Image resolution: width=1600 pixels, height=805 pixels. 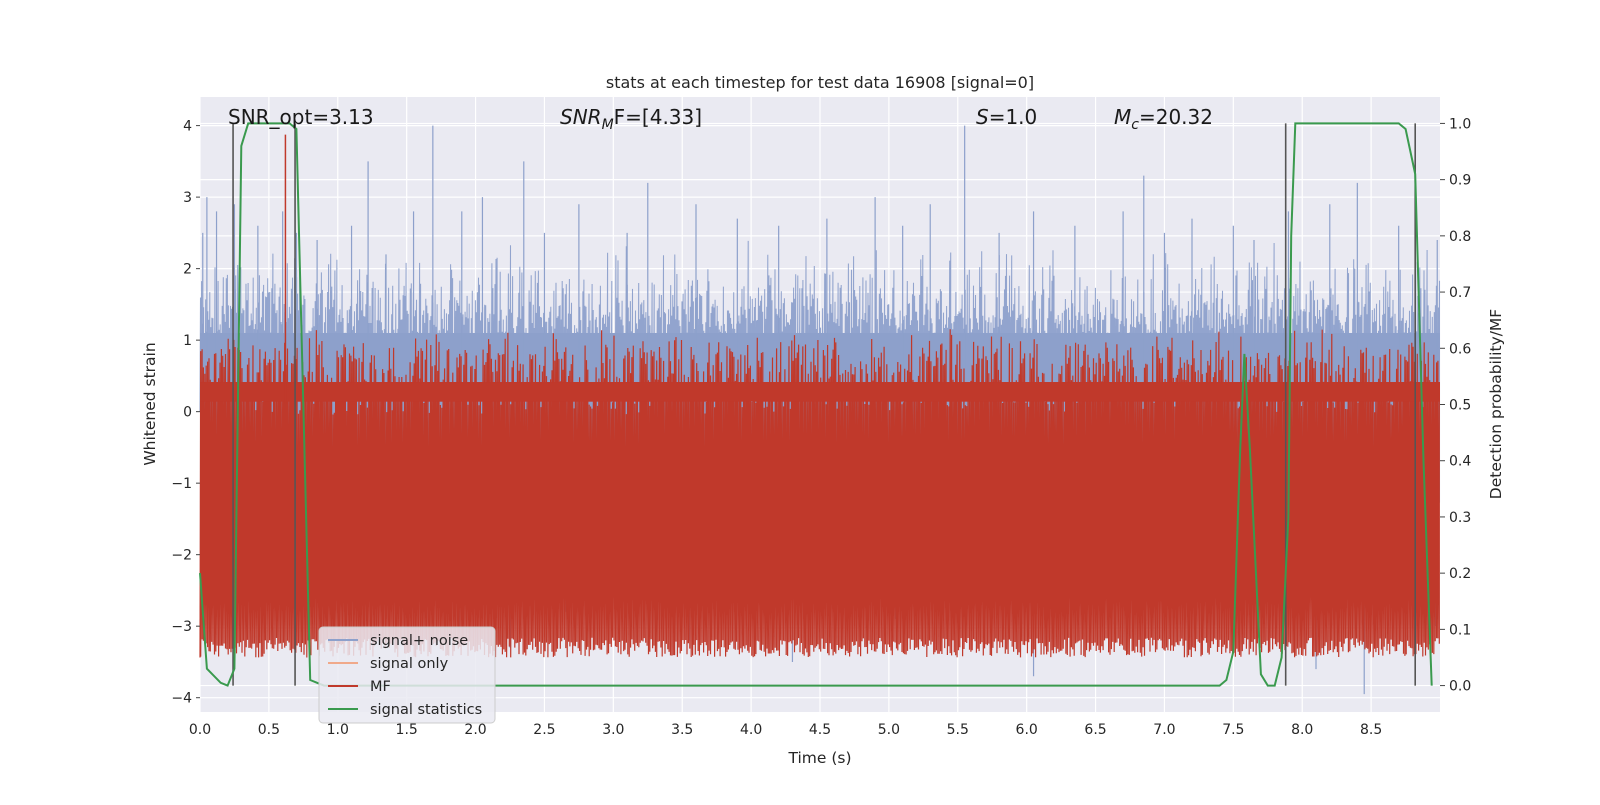 I want to click on x-tick-label: 4.0, so click(x=751, y=730).